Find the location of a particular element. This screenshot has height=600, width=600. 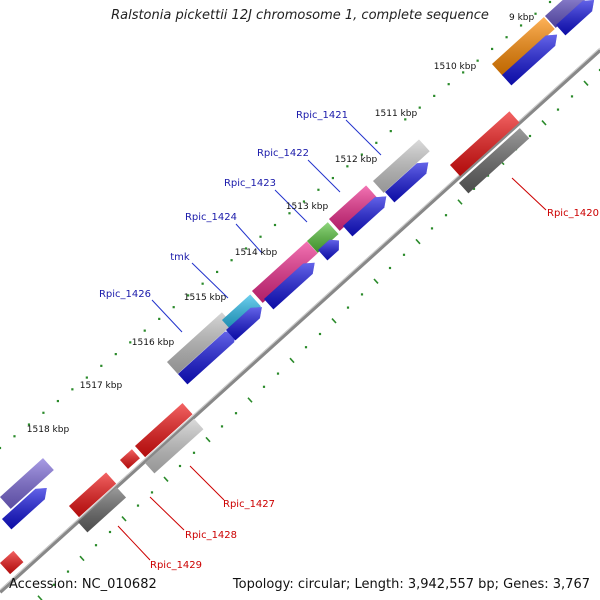

gene-label: Rpic_1424 is located at coordinates (211, 217).